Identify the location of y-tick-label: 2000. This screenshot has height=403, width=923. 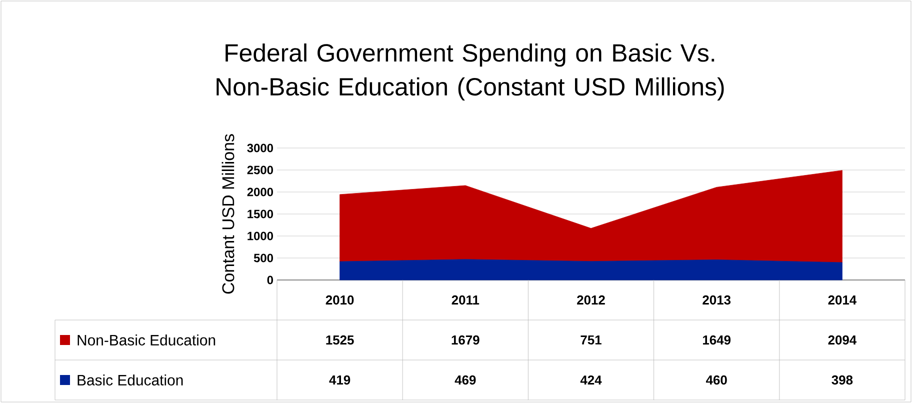
(260, 192).